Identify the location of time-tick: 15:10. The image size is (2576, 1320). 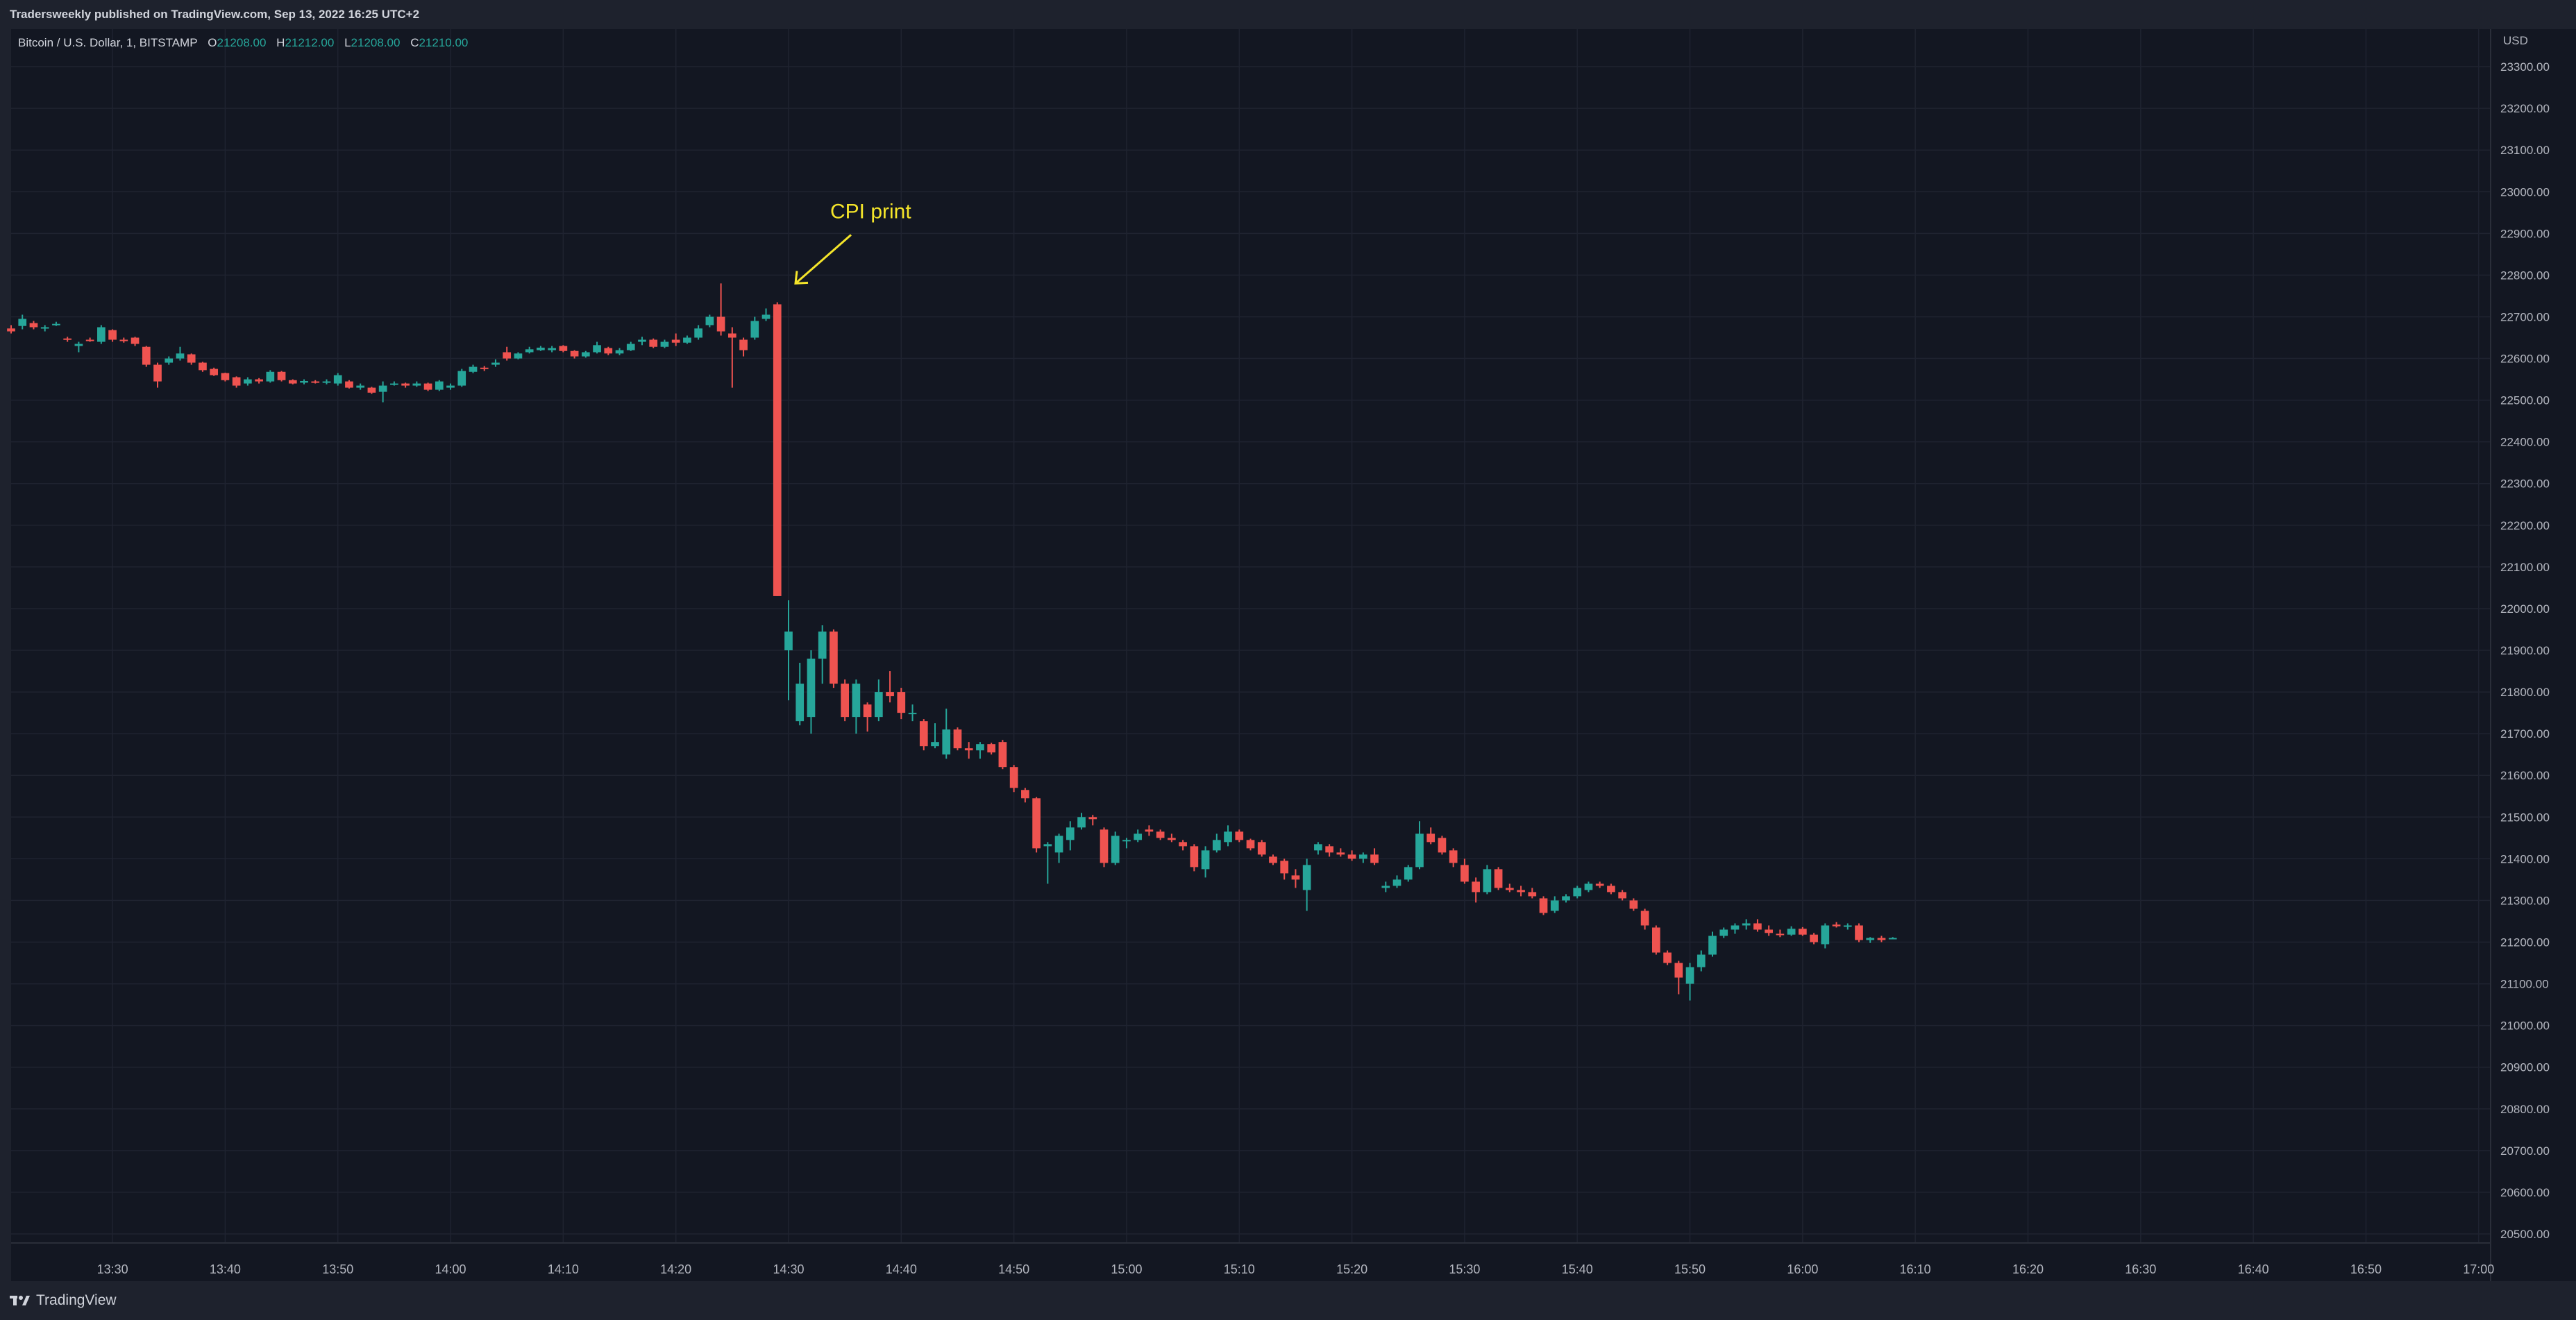
(1239, 1269).